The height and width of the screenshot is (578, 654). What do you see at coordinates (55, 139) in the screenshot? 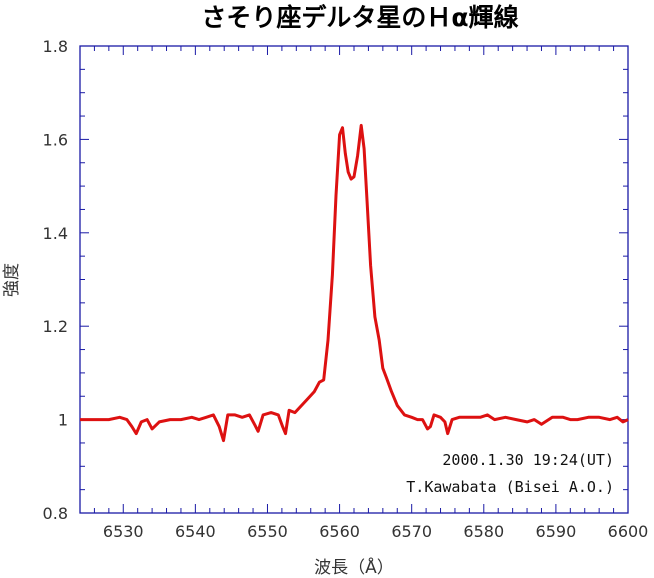
I see `y-tick-label: 1.6` at bounding box center [55, 139].